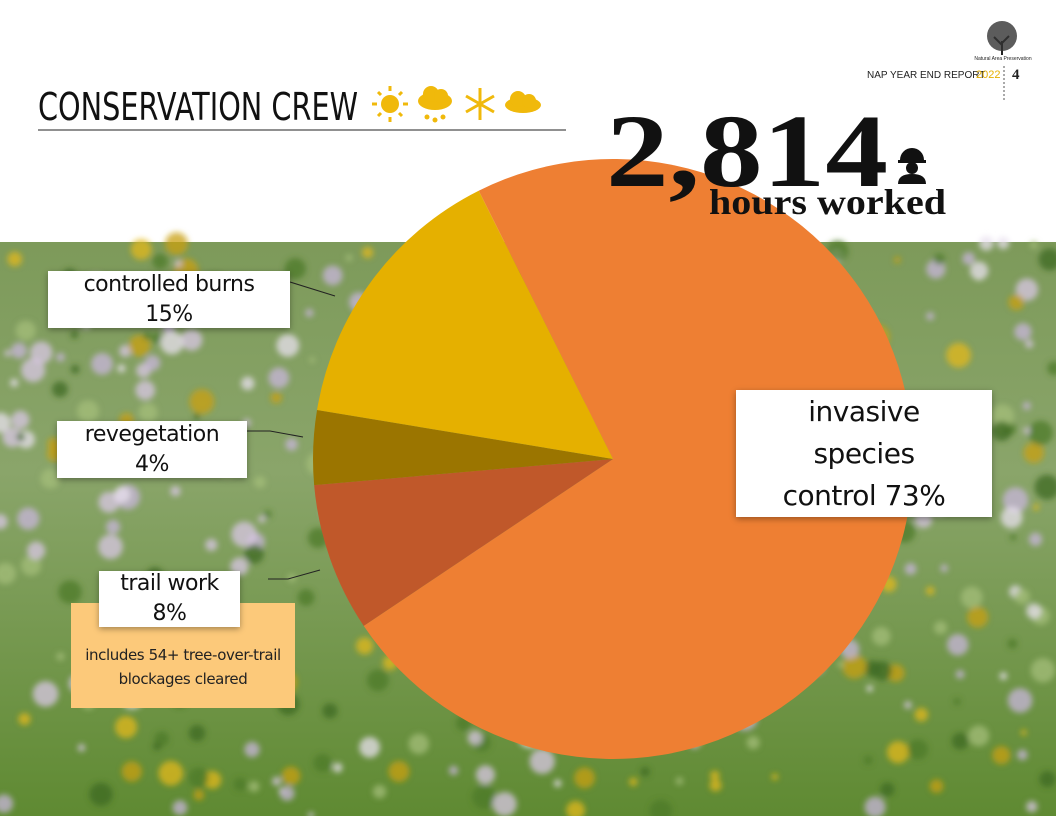 This screenshot has height=816, width=1056. I want to click on logo-text: Natural Area Preservation, so click(1002, 59).